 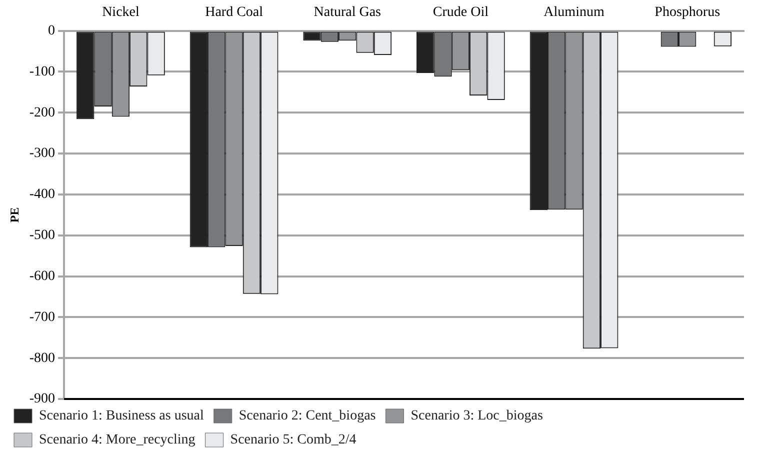 I want to click on legend-label: Scenario 2: Cent_biogas, so click(x=307, y=416).